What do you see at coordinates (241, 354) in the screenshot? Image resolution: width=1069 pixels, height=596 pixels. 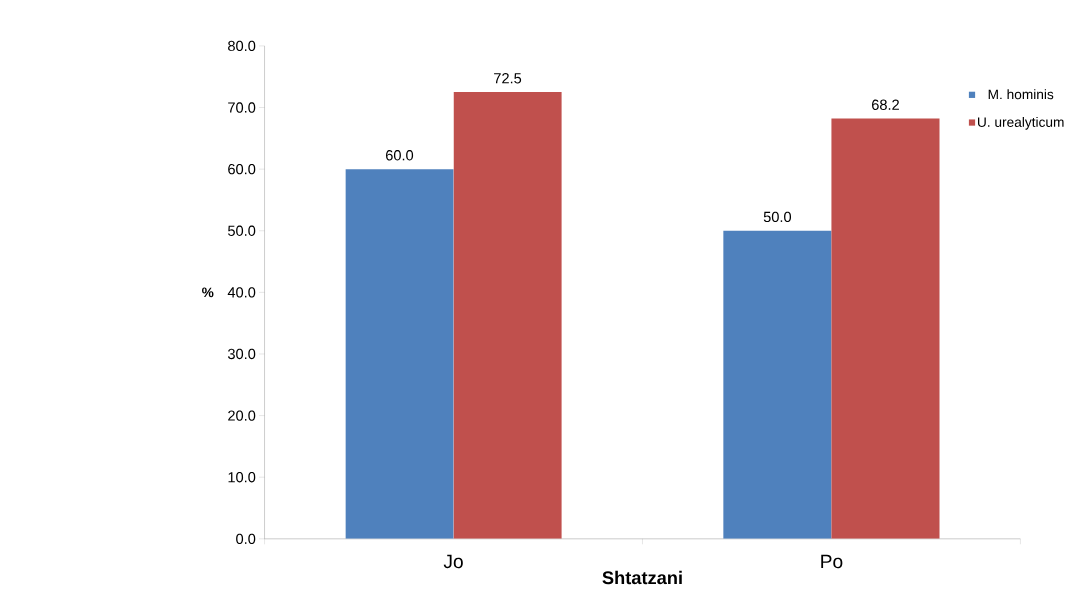 I see `y-tick-label: 30.0` at bounding box center [241, 354].